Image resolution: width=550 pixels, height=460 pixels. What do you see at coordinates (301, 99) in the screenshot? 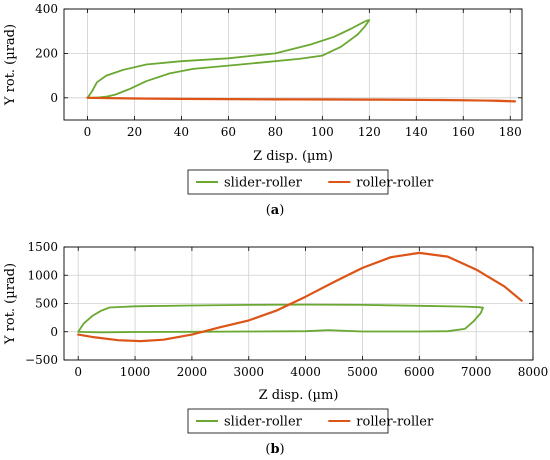
I see `series-line-roller-roller` at bounding box center [301, 99].